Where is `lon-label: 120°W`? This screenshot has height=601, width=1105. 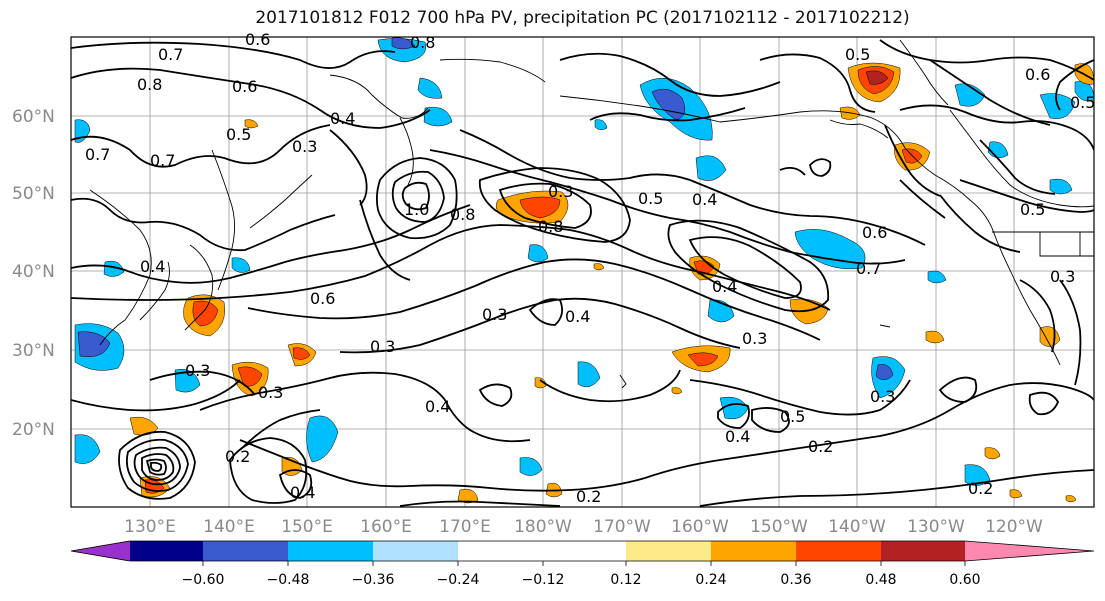 lon-label: 120°W is located at coordinates (1014, 527).